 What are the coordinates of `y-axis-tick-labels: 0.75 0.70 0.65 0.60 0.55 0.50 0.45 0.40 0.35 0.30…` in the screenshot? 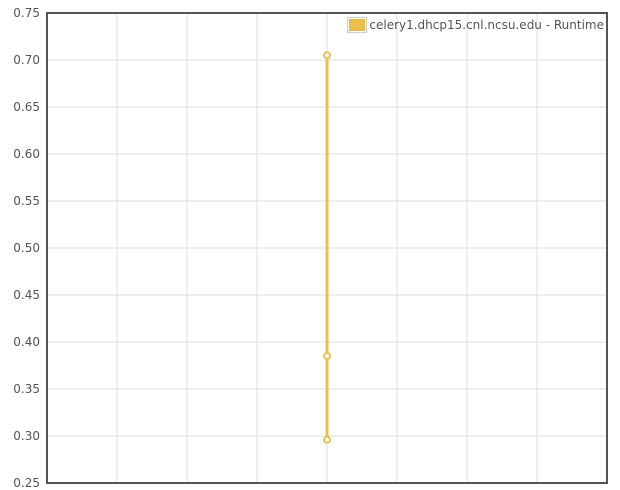 It's located at (26, 248).